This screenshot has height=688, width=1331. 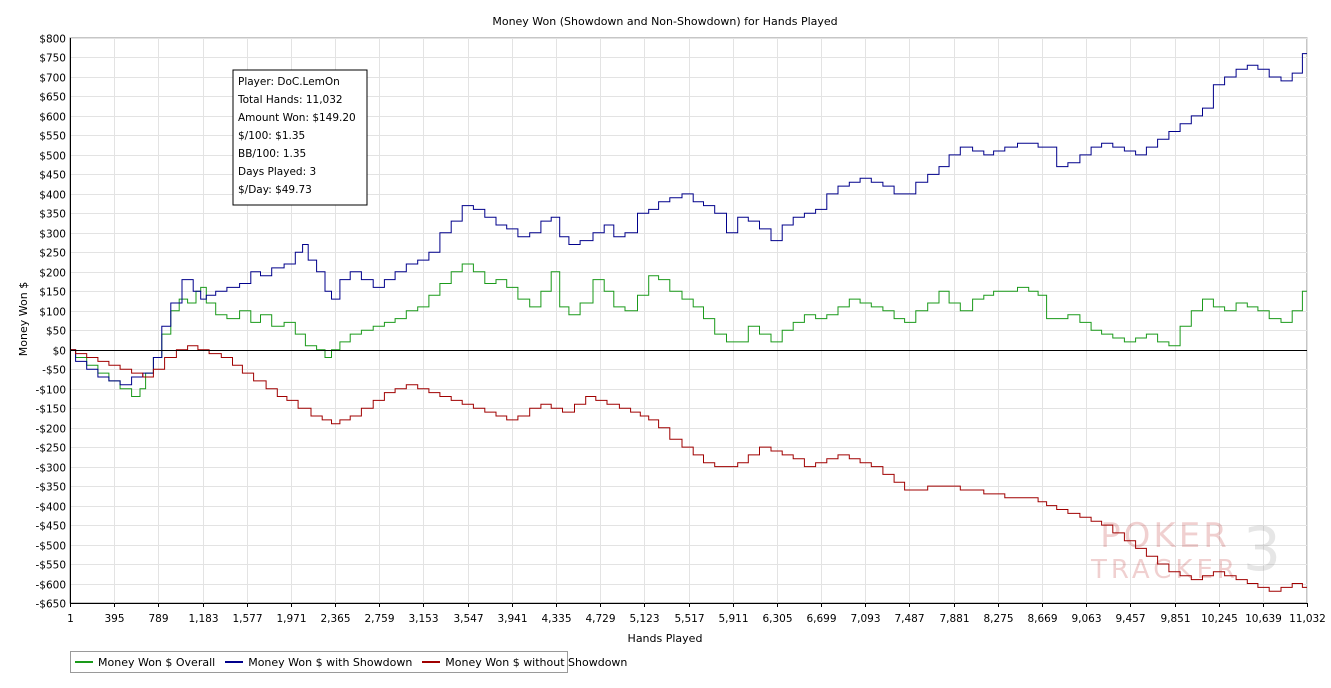 I want to click on x-tick-label: 7,093, so click(x=865, y=619).